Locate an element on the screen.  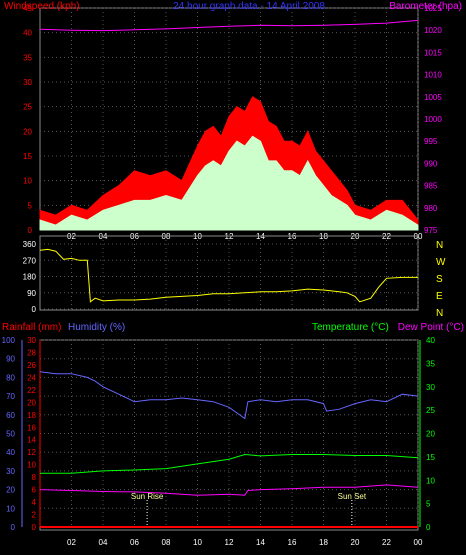
windspeed-tick-label: 0 is located at coordinates (30, 230).